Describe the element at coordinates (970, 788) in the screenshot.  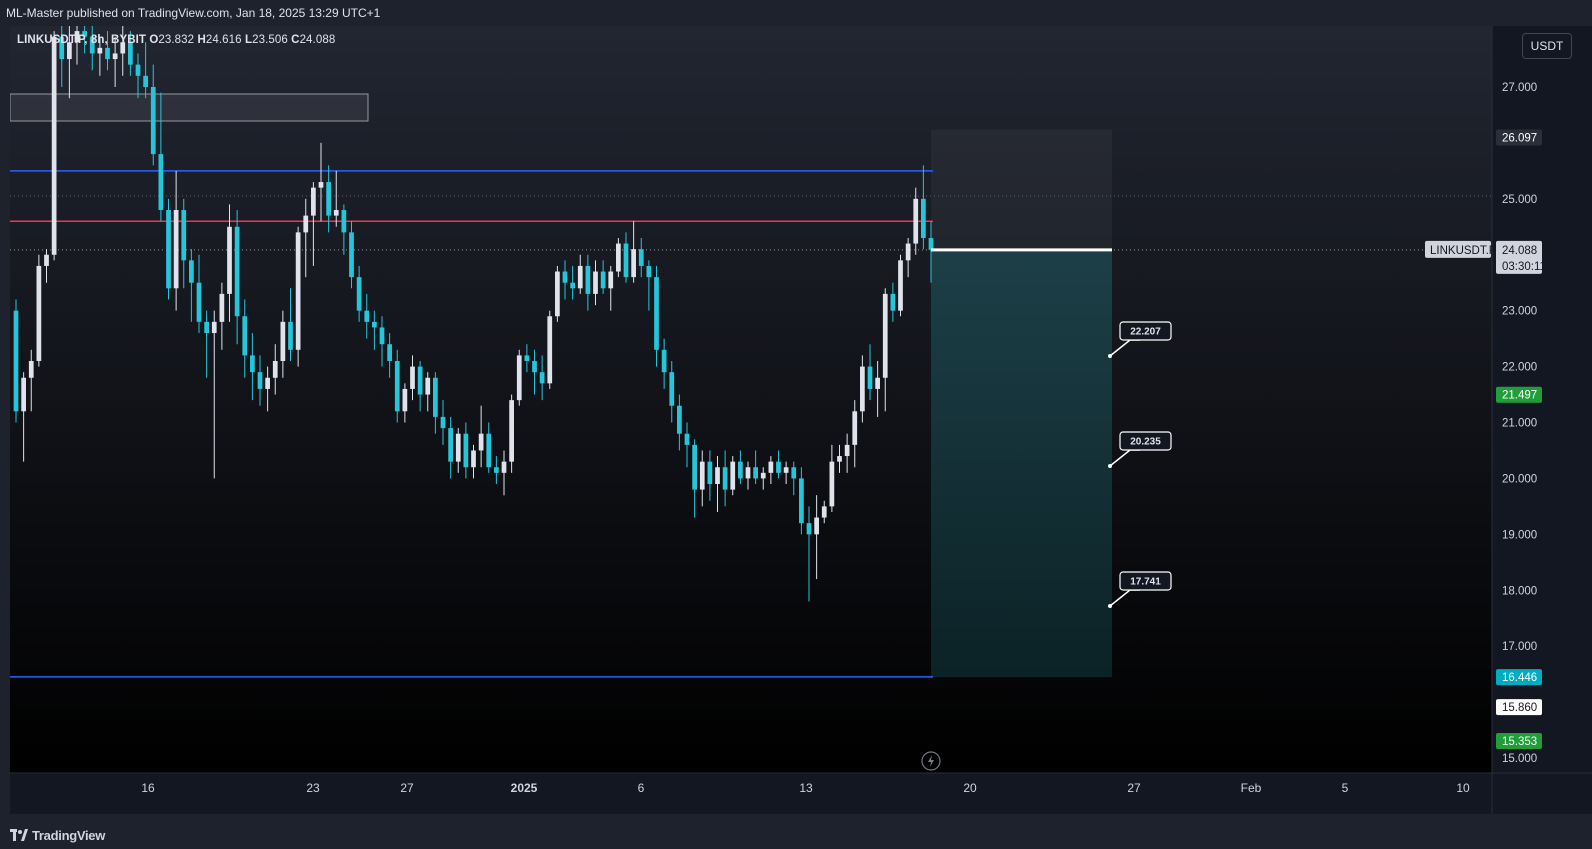
I see `time-tick-6: 20` at that location.